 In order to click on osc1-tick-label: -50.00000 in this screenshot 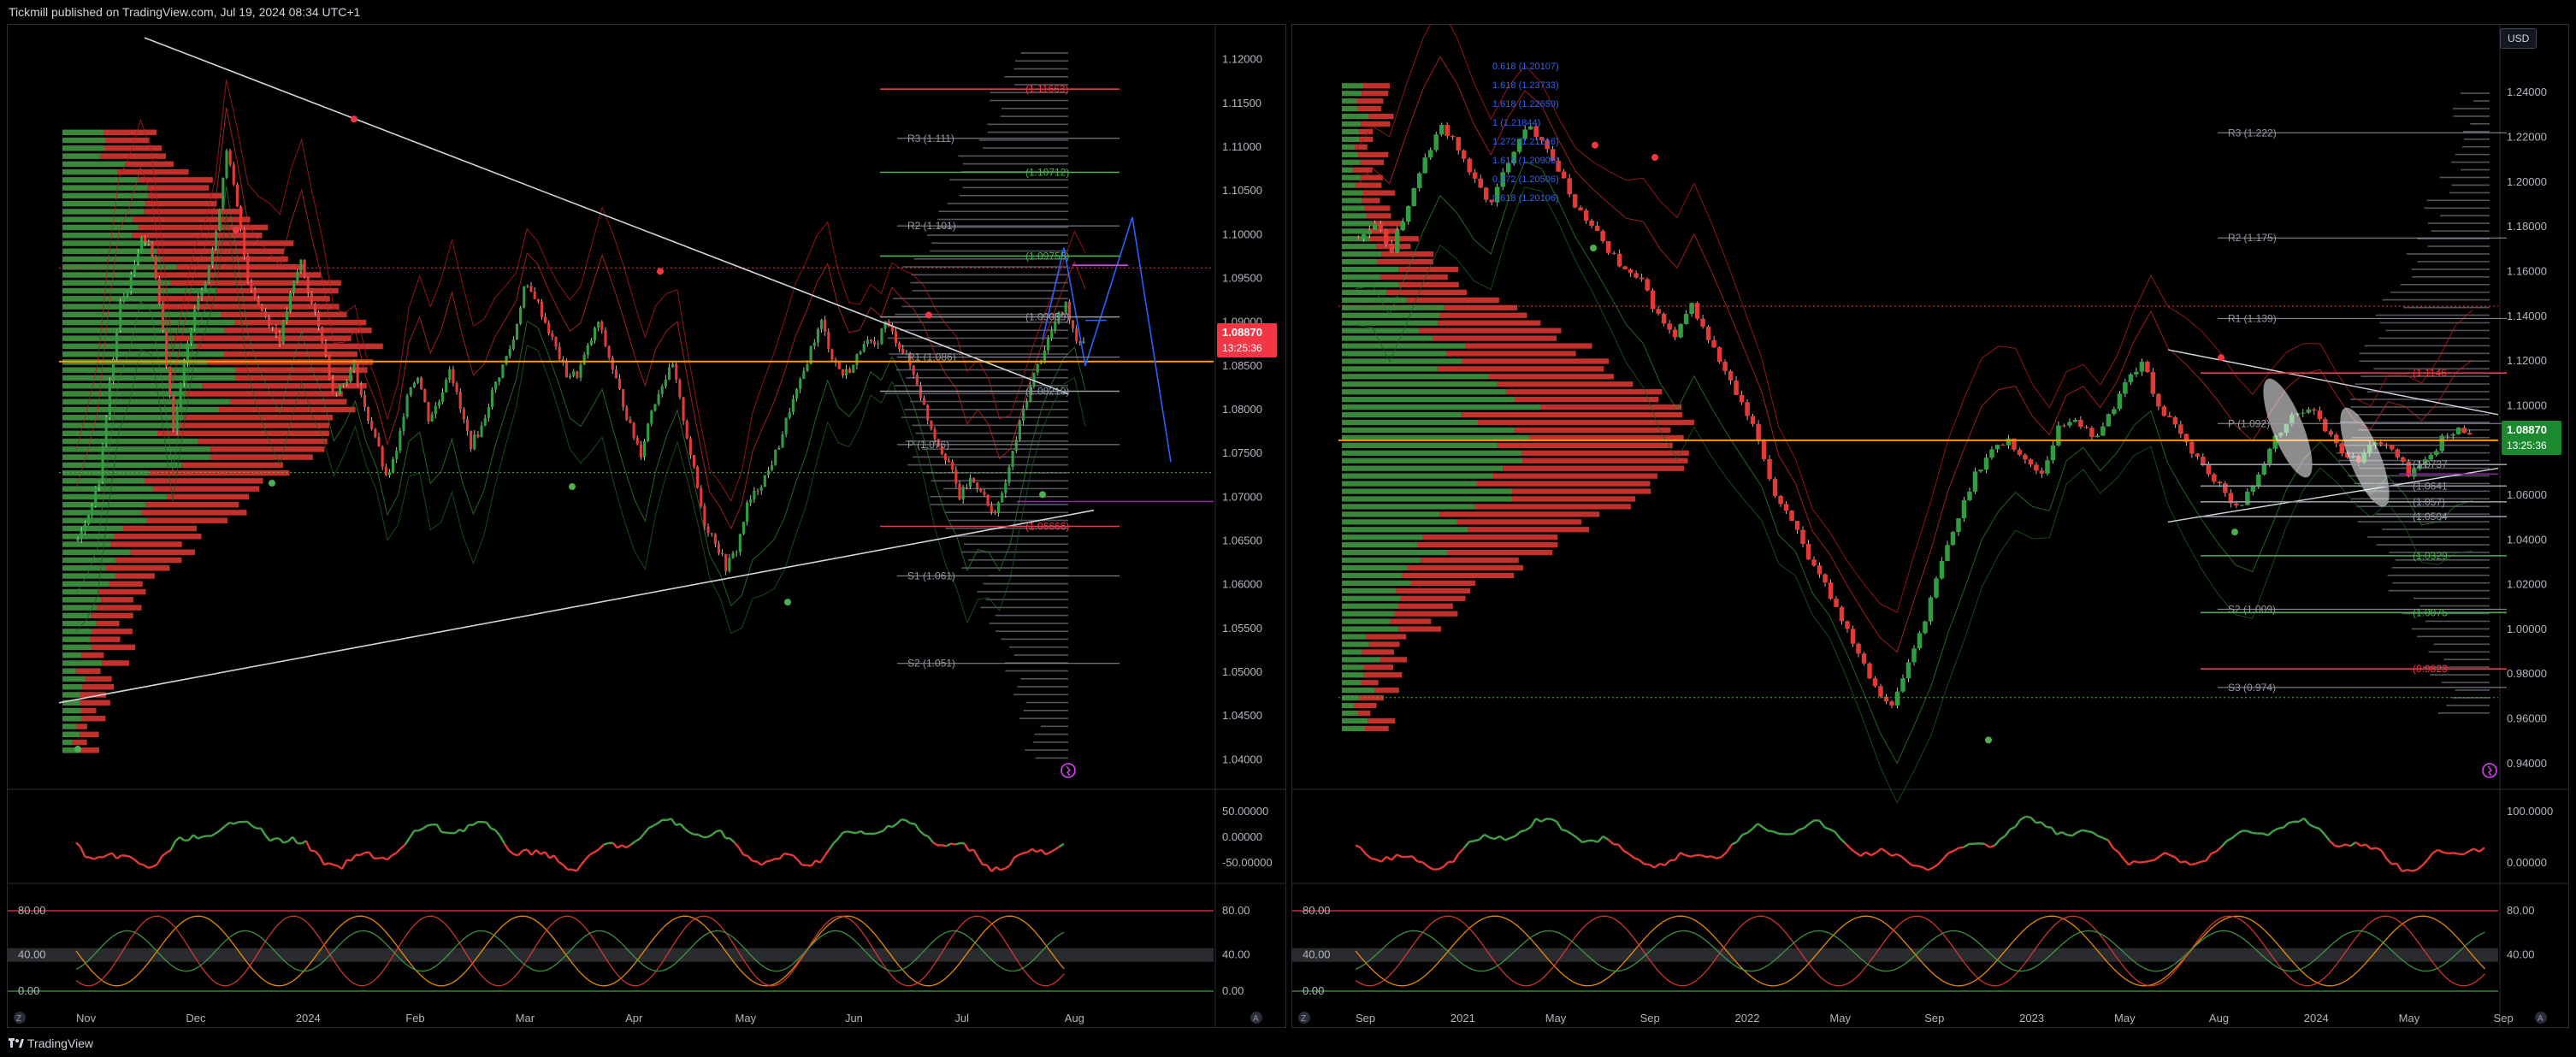, I will do `click(1247, 863)`.